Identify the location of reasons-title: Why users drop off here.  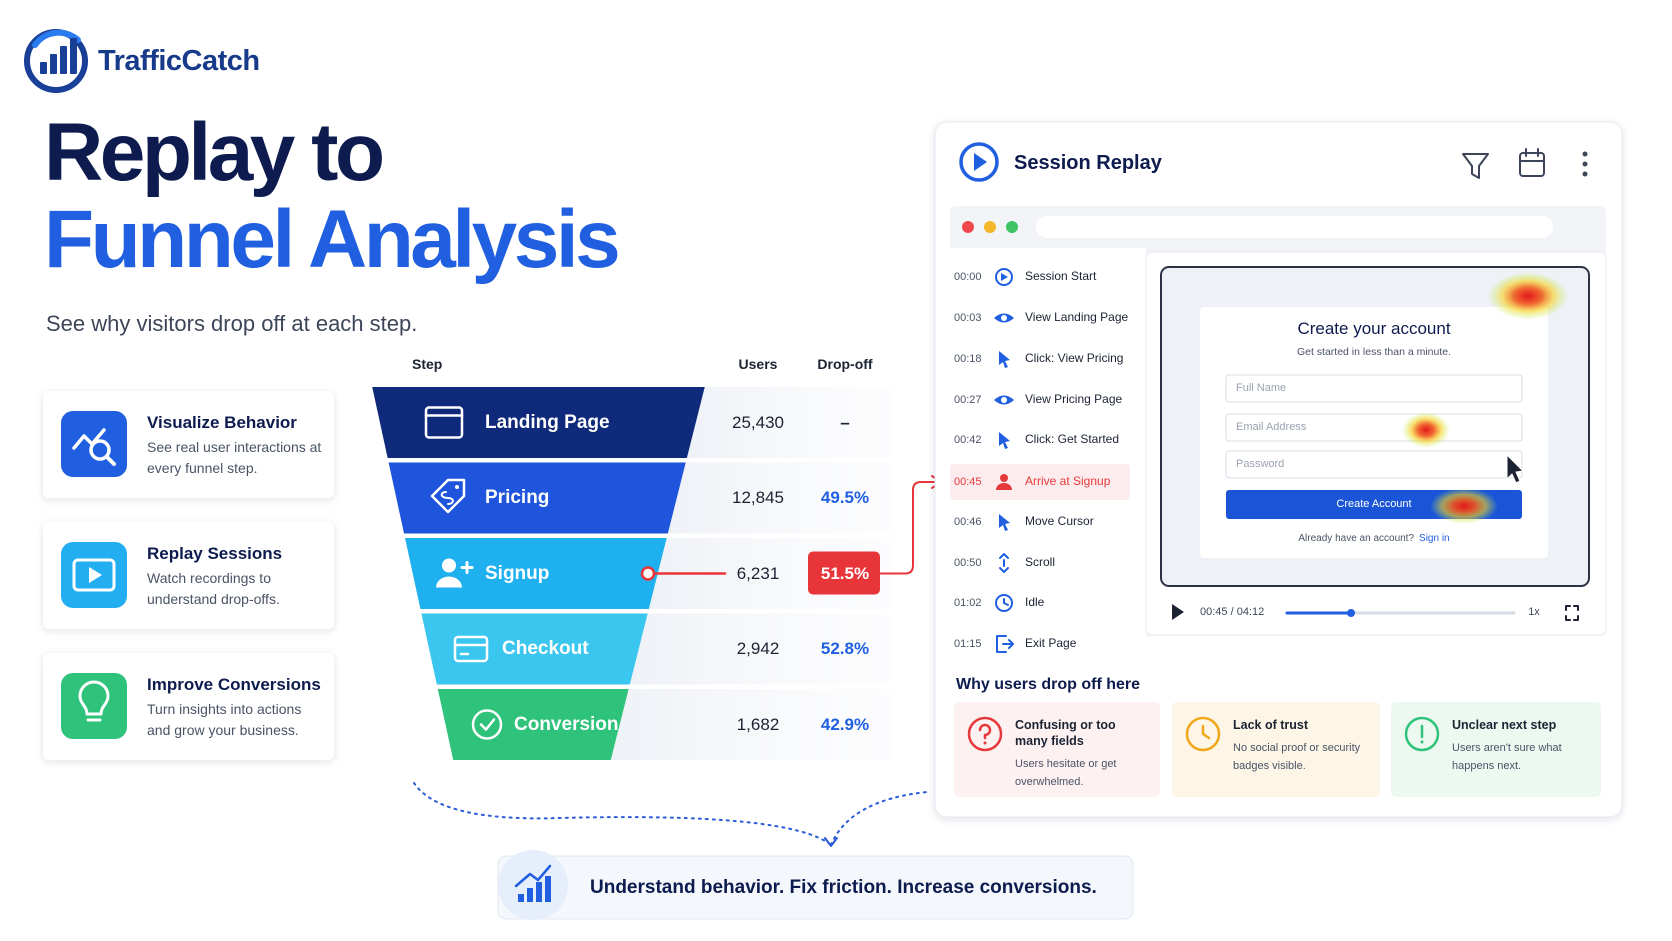
(1048, 684).